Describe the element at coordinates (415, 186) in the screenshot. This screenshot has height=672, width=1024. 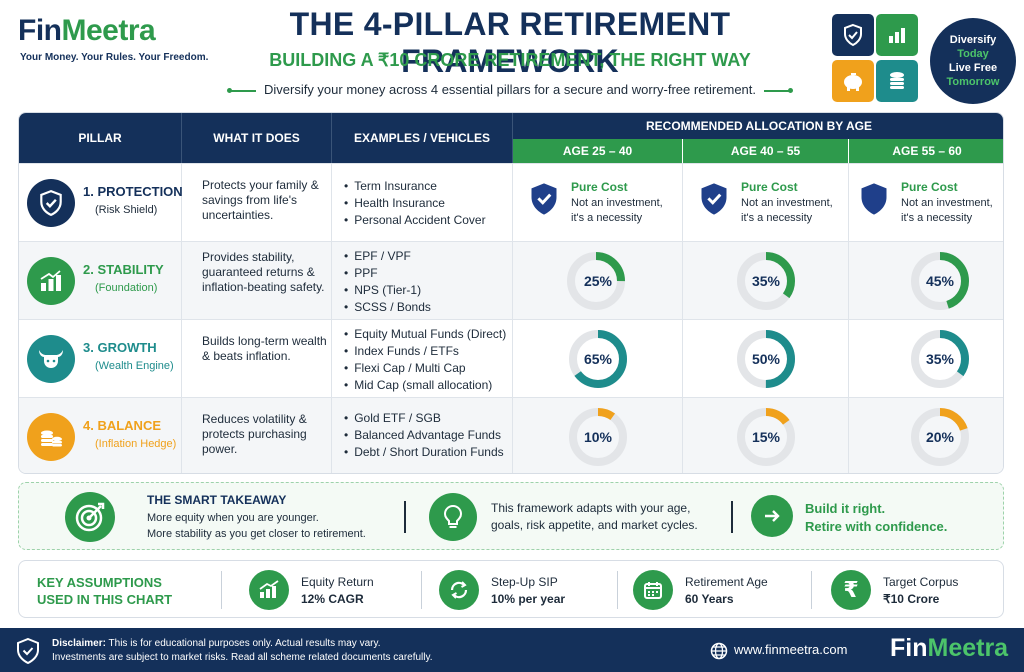
I see `list-item: Term Insurance` at that location.